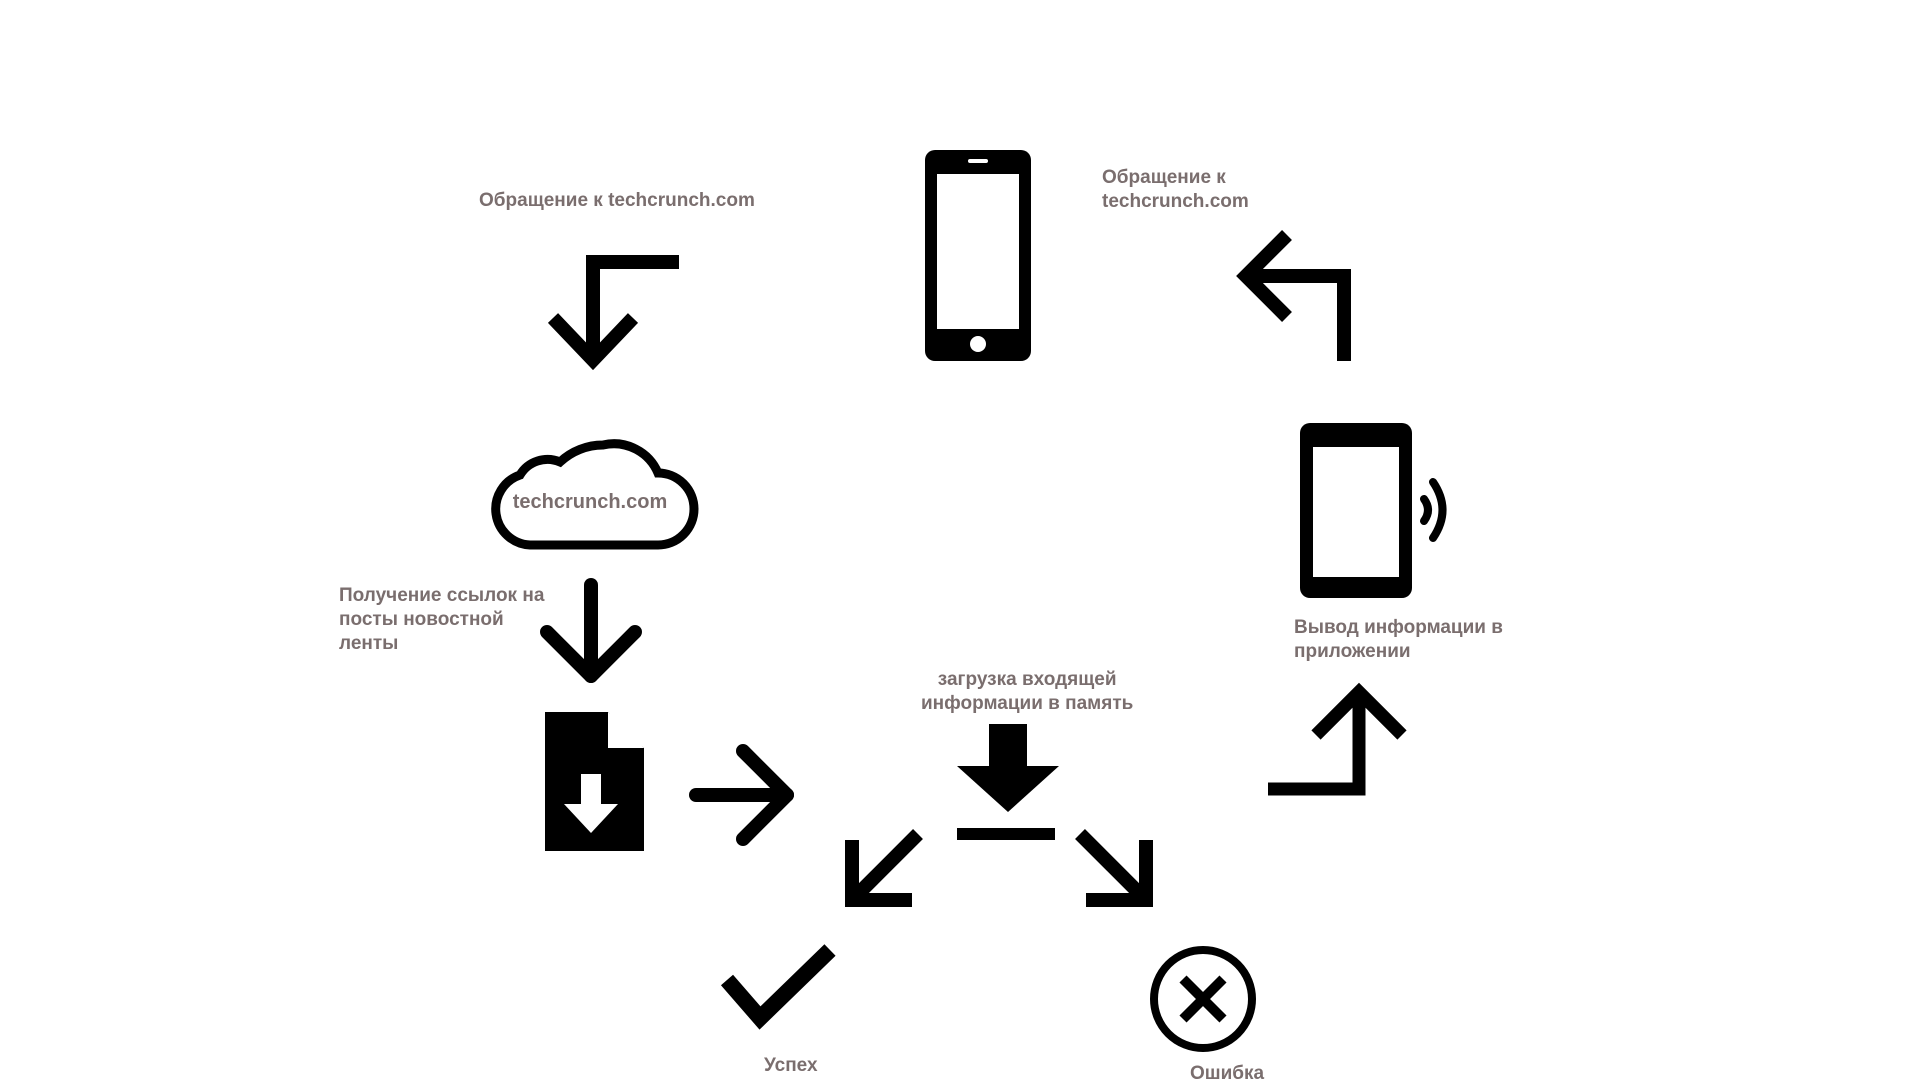 The width and height of the screenshot is (1920, 1084). What do you see at coordinates (613, 313) in the screenshot?
I see `arrow-turn-down-icon` at bounding box center [613, 313].